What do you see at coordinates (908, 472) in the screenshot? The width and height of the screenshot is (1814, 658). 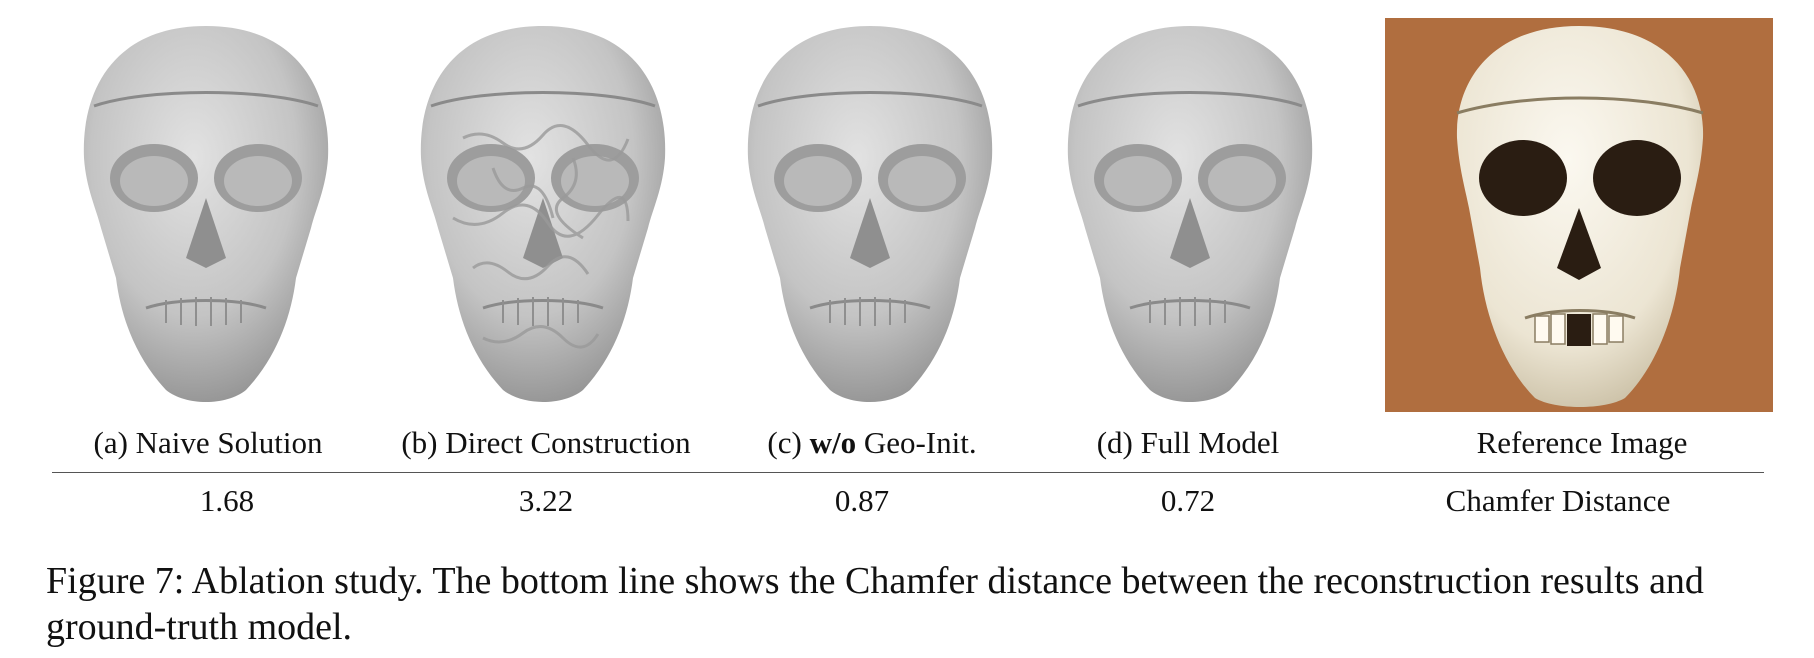 I see `table-rule` at bounding box center [908, 472].